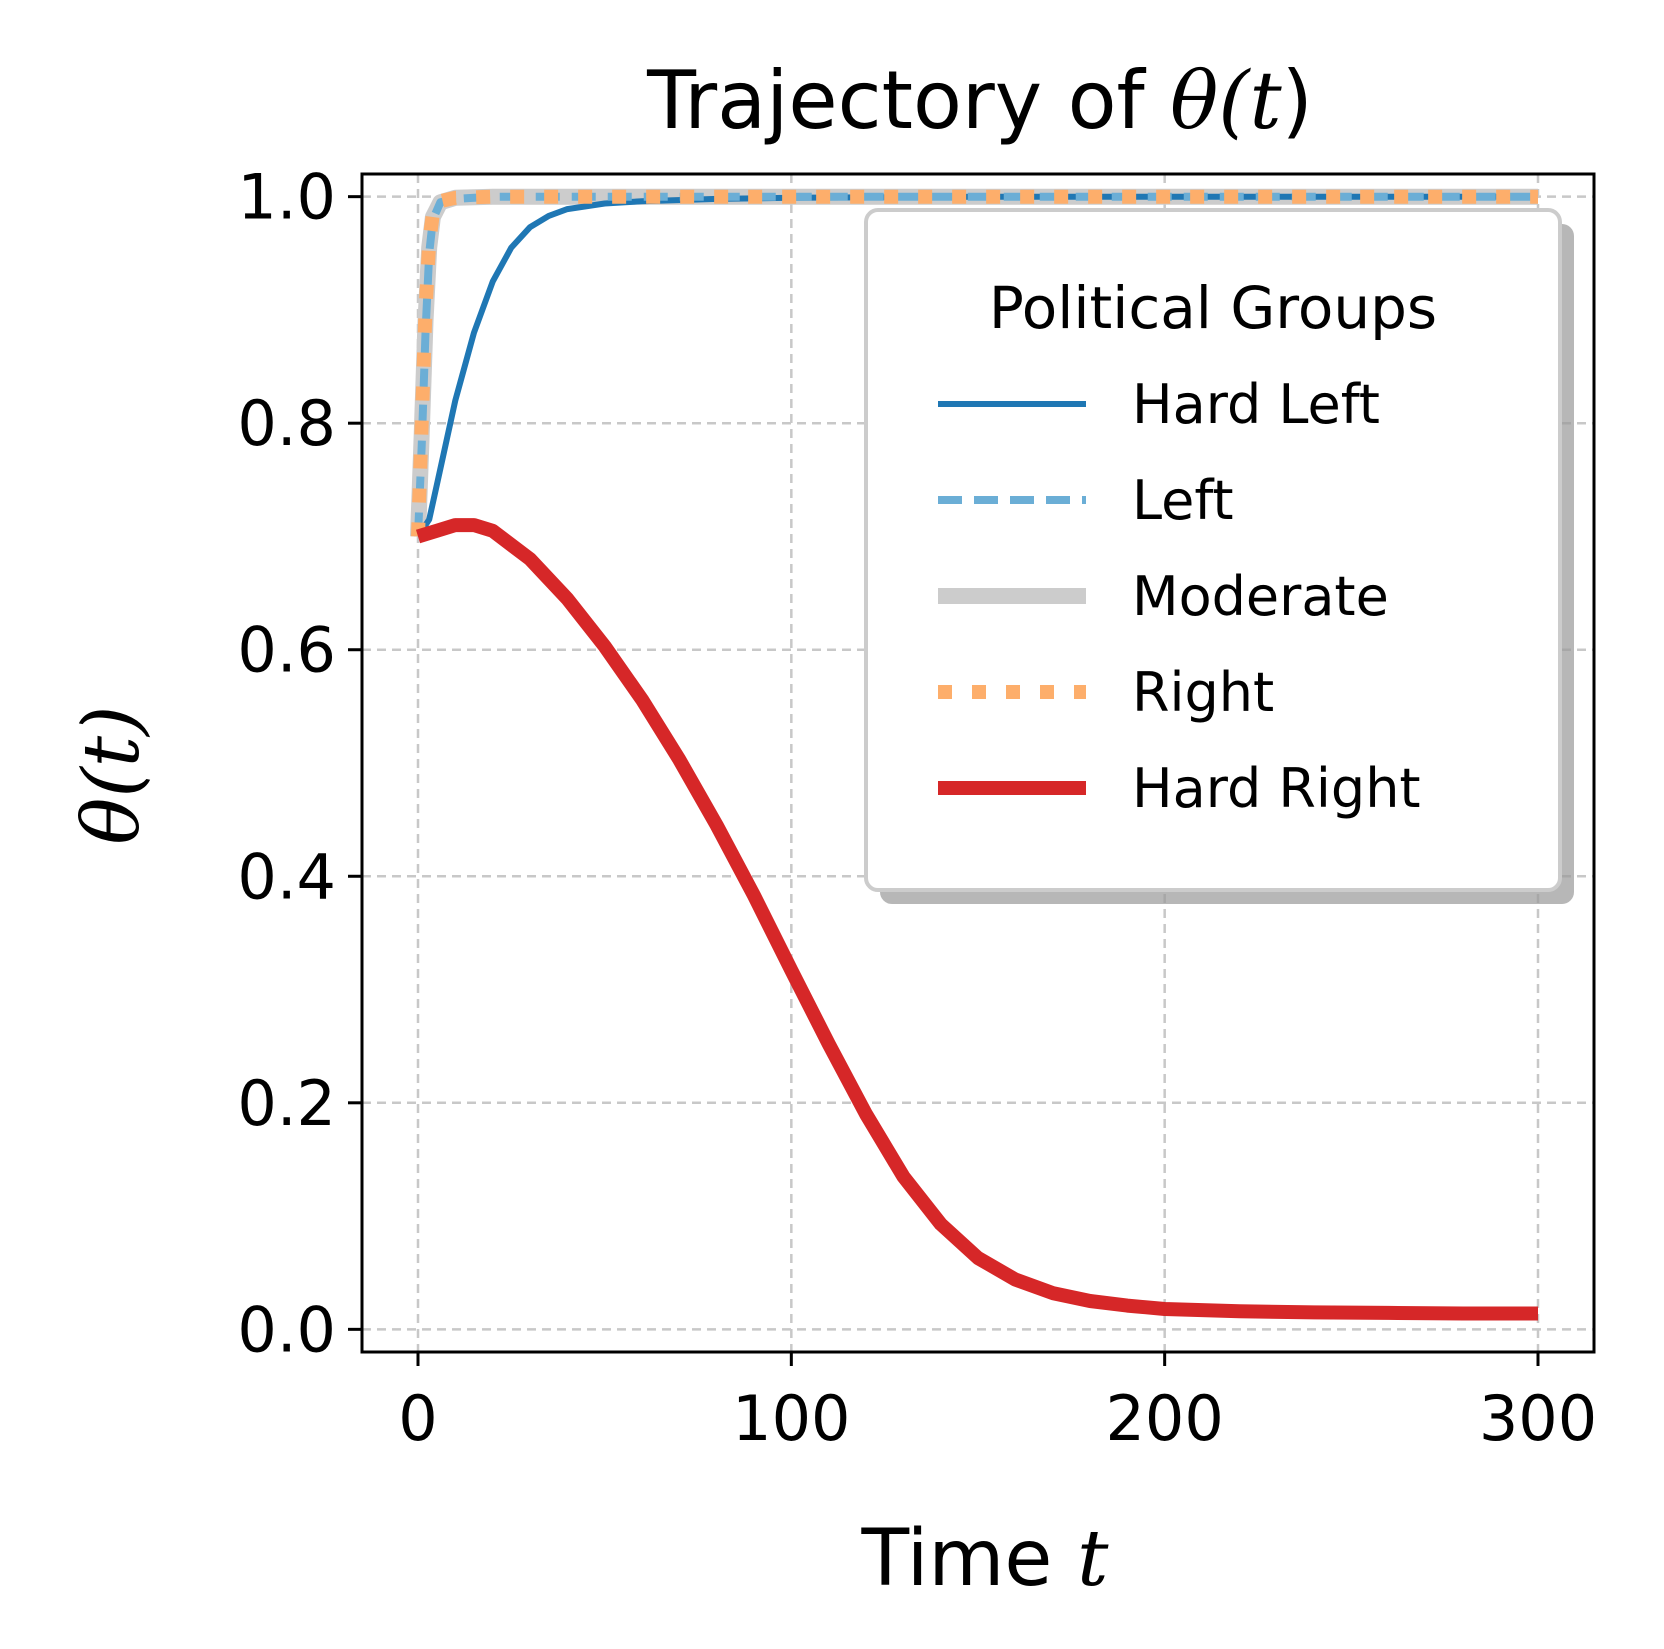 Image resolution: width=1664 pixels, height=1649 pixels. I want to click on y-axis-label: θ(t), so click(112, 774).